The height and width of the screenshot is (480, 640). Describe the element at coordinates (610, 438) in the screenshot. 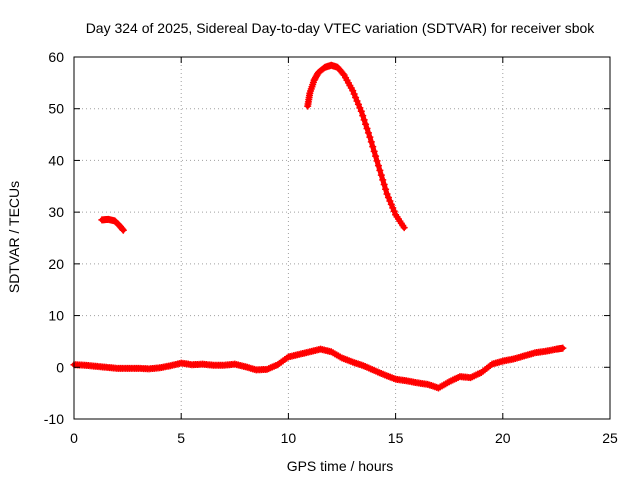

I see `x-tick-label: 25` at that location.